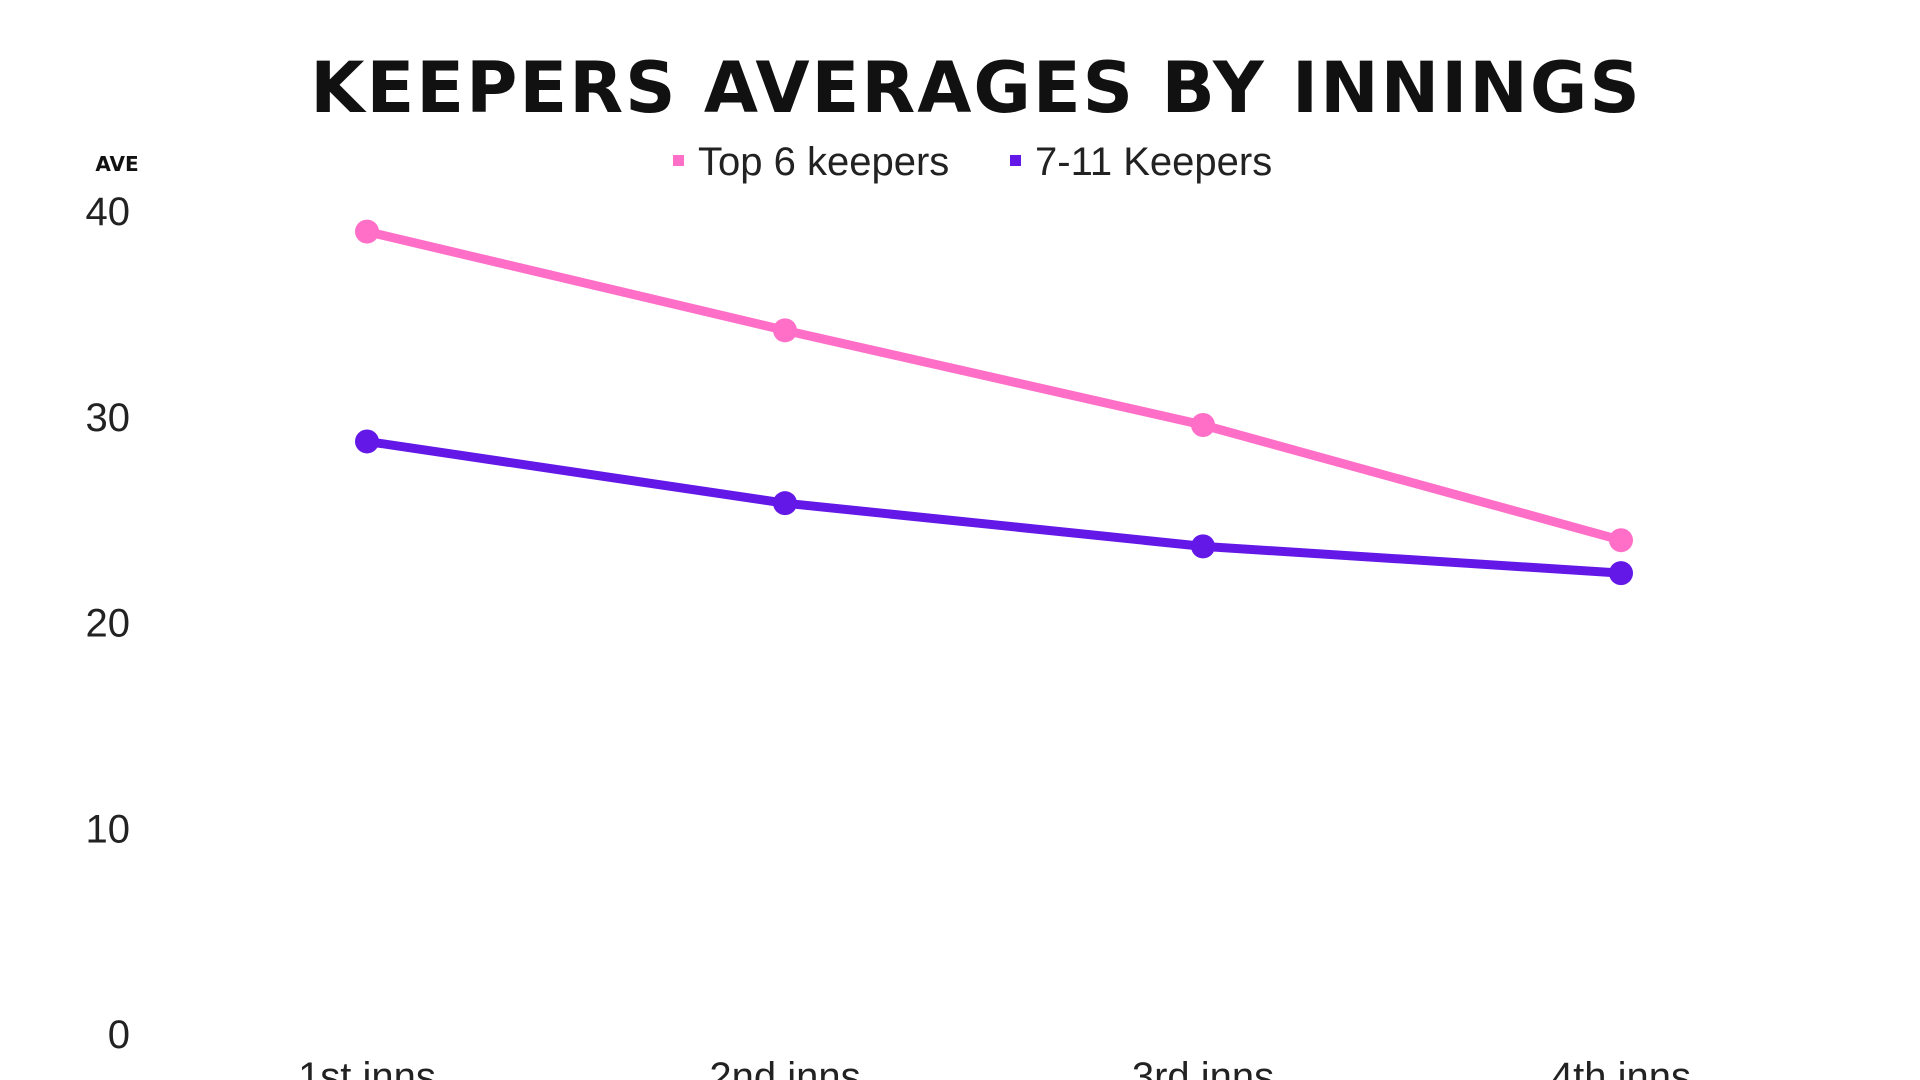 The height and width of the screenshot is (1080, 1920). Describe the element at coordinates (108, 212) in the screenshot. I see `y-tick-label: 40` at that location.